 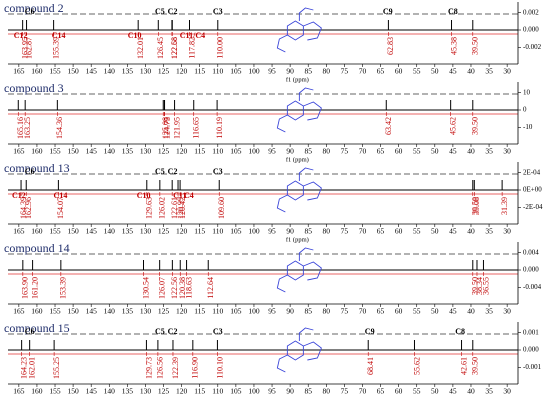 I want to click on peak-label: 163.25, so click(x=27, y=128).